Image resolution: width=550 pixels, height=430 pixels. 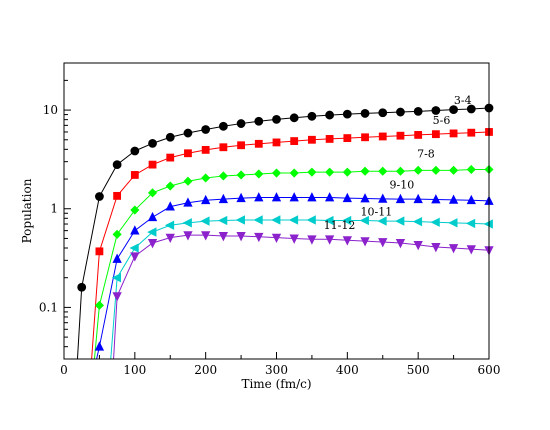 What do you see at coordinates (50, 110) in the screenshot?
I see `y-tick-label: 10` at bounding box center [50, 110].